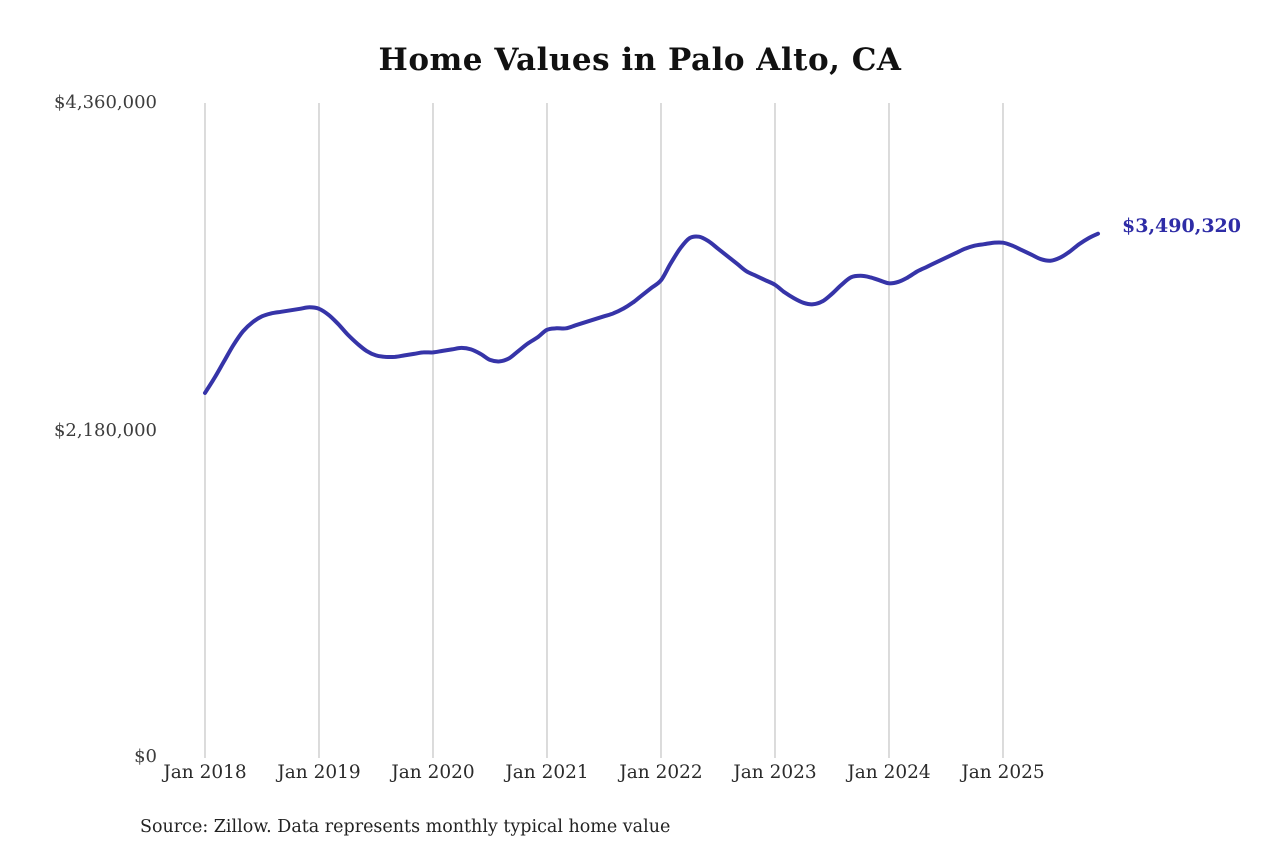 This screenshot has height=853, width=1280. I want to click on x-tick-jan-2021: Jan 2021, so click(547, 772).